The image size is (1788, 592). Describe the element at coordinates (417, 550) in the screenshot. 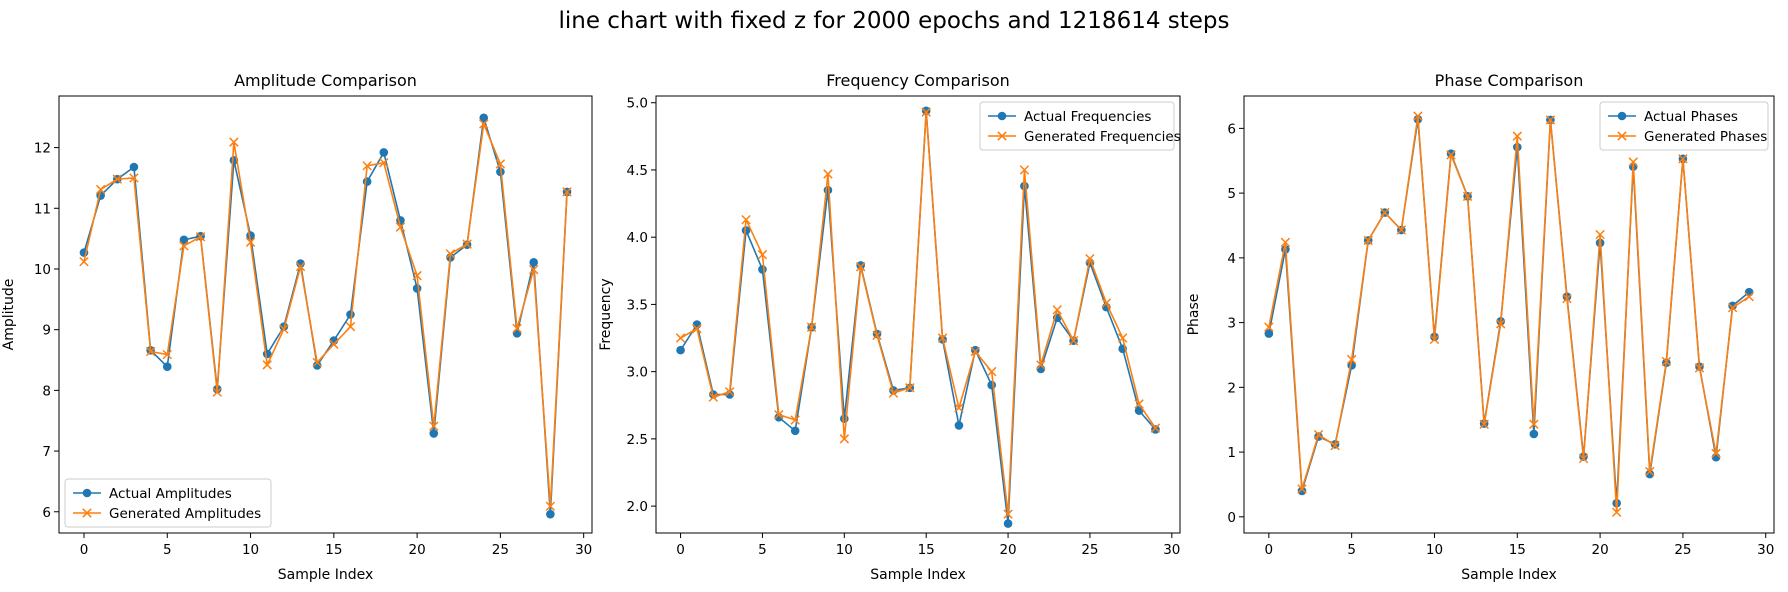

I see `x-tick-label: 20` at that location.